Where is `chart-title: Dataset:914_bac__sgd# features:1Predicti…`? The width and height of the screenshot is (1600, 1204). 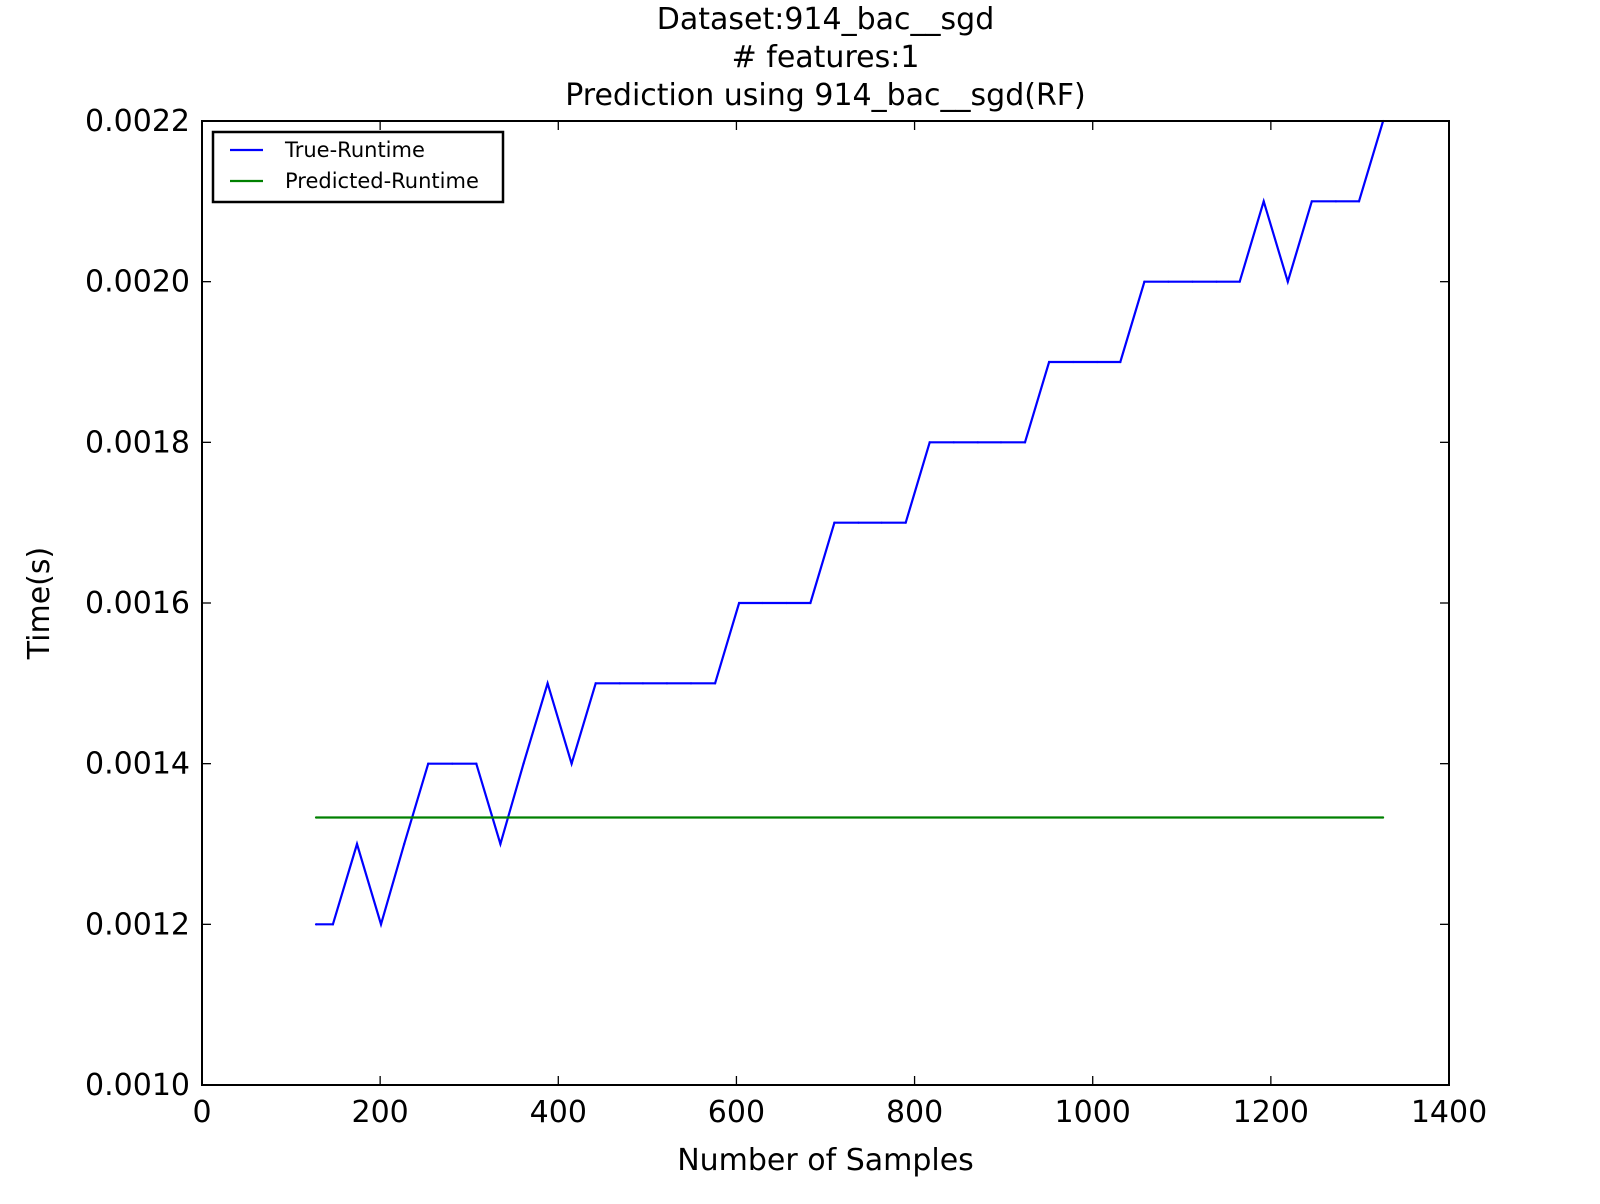
chart-title: Dataset:914_bac__sgd# features:1Predicti… is located at coordinates (825, 57).